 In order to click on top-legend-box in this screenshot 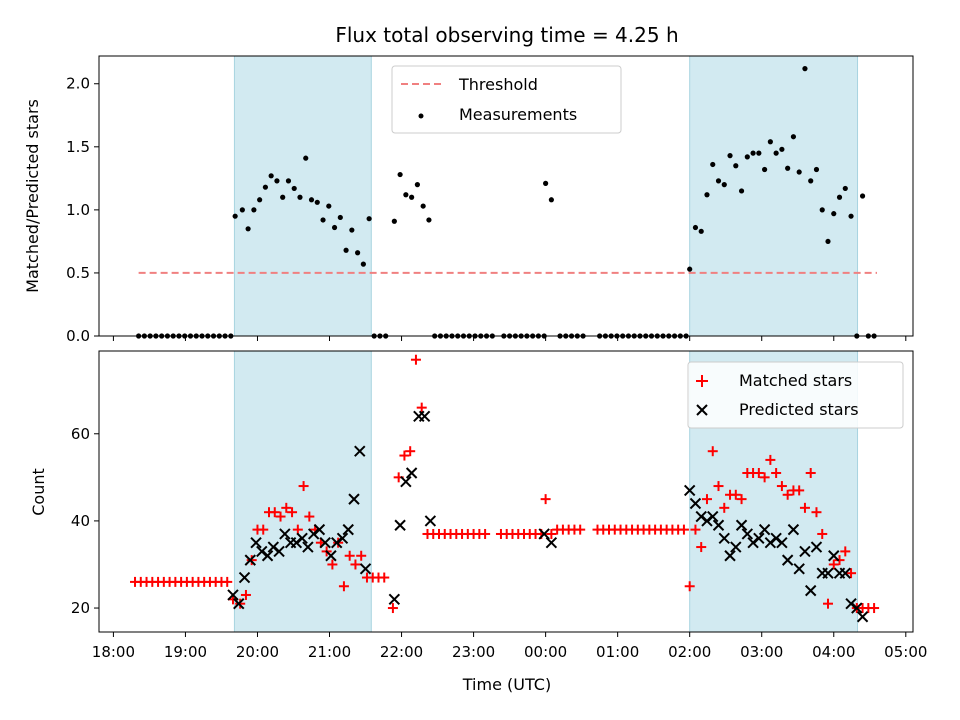, I will do `click(506, 99)`.